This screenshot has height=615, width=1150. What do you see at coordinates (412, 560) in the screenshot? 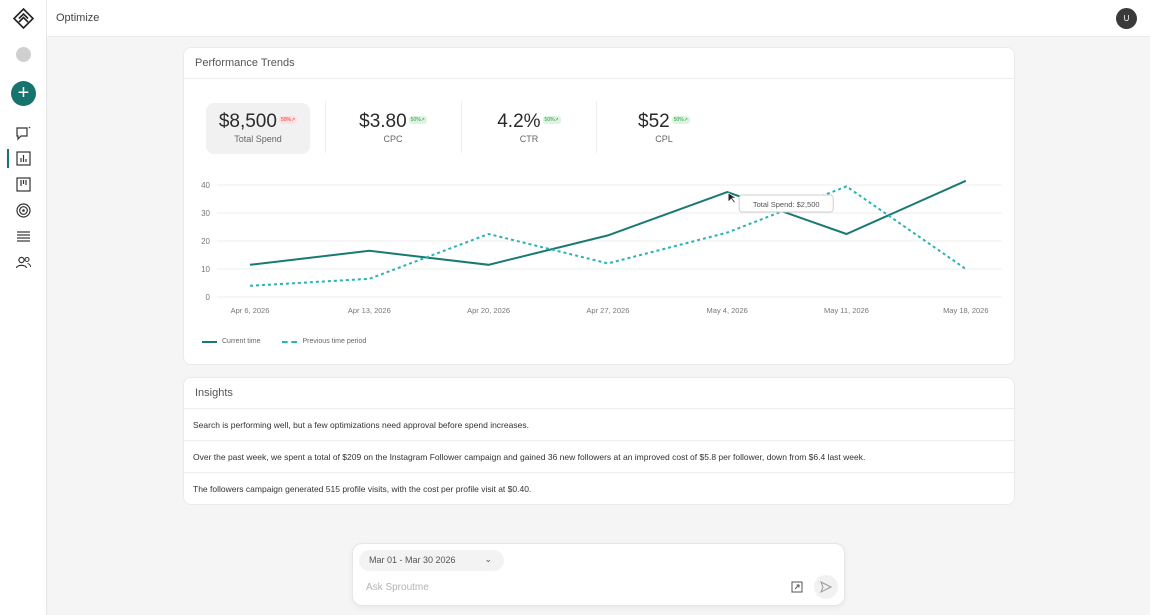
I see `date-range-value: Mar 01 - Mar 30 2026` at bounding box center [412, 560].